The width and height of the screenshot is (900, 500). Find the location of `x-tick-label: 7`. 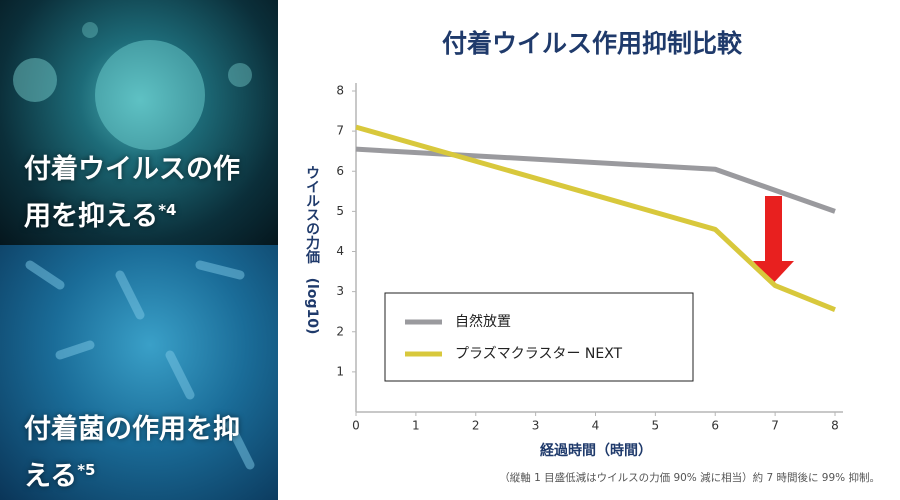

x-tick-label: 7 is located at coordinates (775, 426).